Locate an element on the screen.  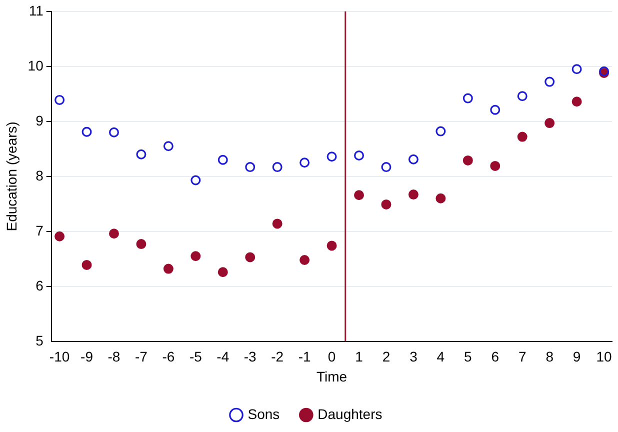
x-tick-label: 5 is located at coordinates (468, 356).